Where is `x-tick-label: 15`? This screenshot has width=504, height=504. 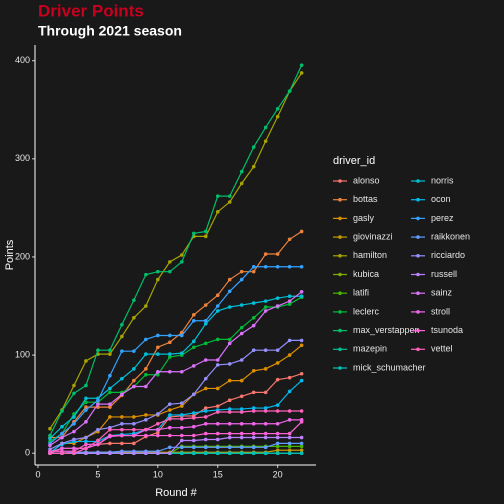 x-tick-label: 15 is located at coordinates (218, 474).